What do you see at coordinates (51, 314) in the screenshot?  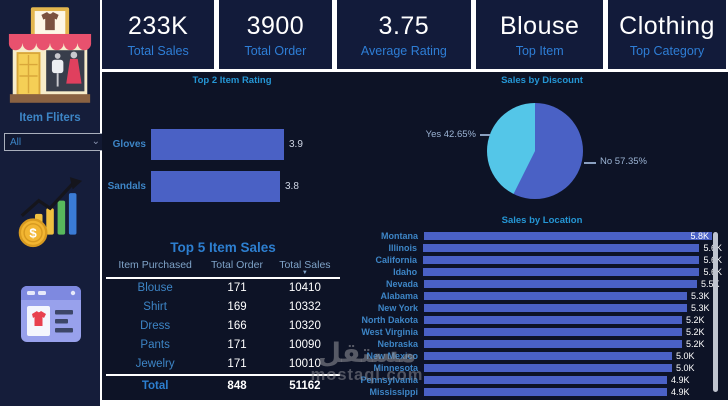 I see `product-list-icon` at bounding box center [51, 314].